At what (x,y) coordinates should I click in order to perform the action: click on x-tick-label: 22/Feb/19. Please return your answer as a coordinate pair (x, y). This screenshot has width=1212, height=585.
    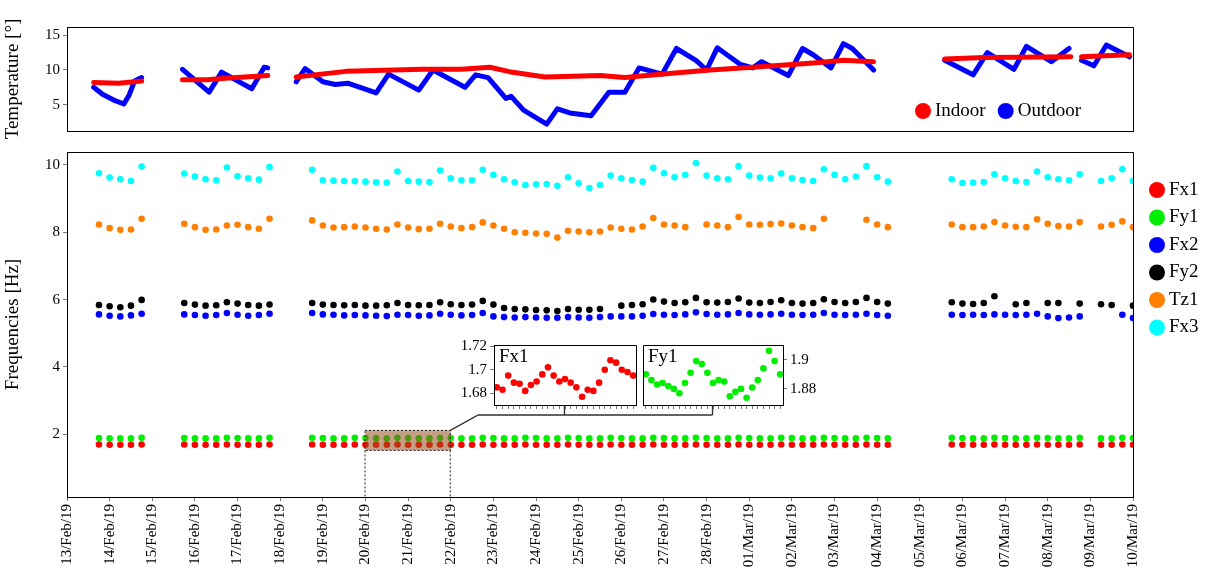
    Looking at the image, I should click on (449, 534).